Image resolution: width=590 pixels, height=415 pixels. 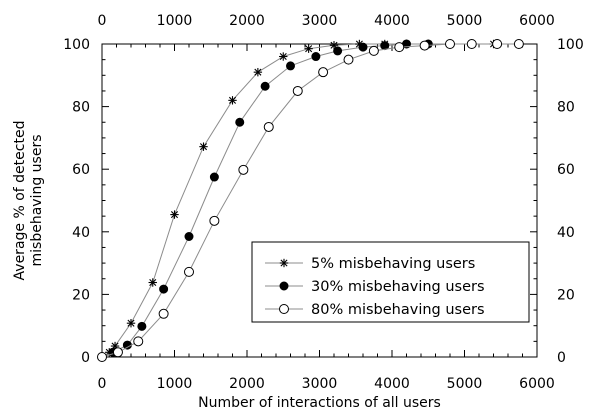 What do you see at coordinates (81, 295) in the screenshot?
I see `y-tick-label-left: 20` at bounding box center [81, 295].